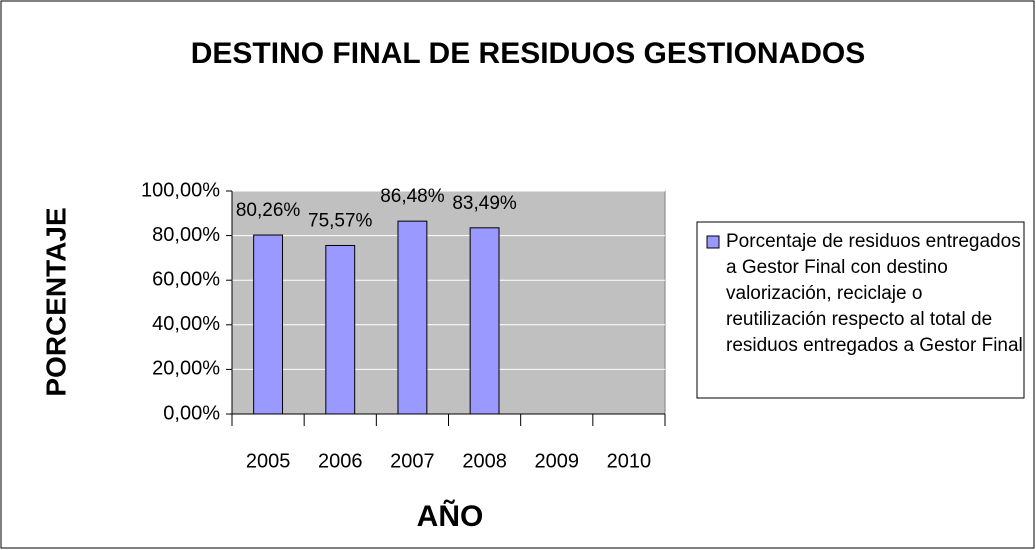 This screenshot has height=550, width=1036. What do you see at coordinates (268, 210) in the screenshot?
I see `data-label: 80,26%` at bounding box center [268, 210].